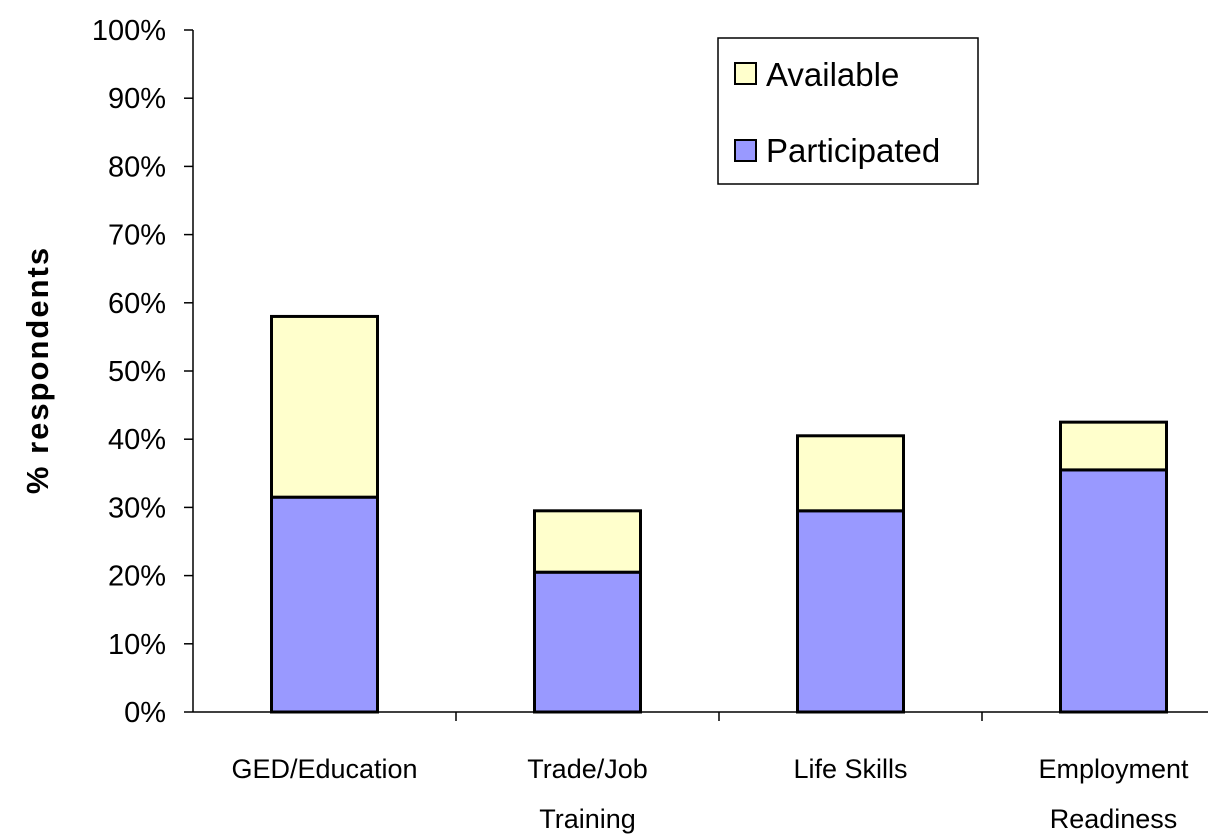 The image size is (1208, 836). What do you see at coordinates (850, 769) in the screenshot?
I see `x-category-label: Life Skills` at bounding box center [850, 769].